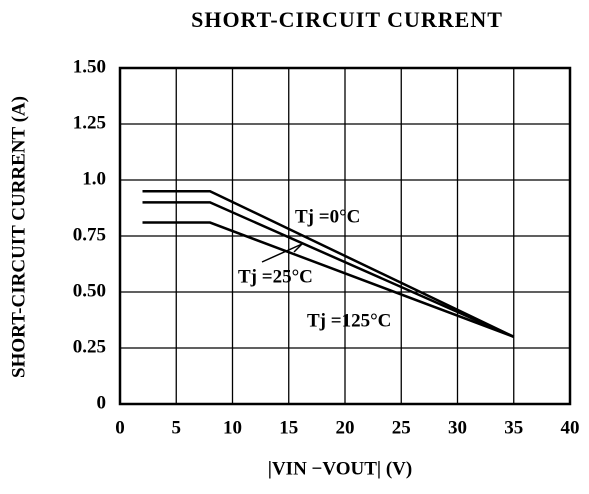  What do you see at coordinates (288, 427) in the screenshot?
I see `x-tick-label: 15` at bounding box center [288, 427].